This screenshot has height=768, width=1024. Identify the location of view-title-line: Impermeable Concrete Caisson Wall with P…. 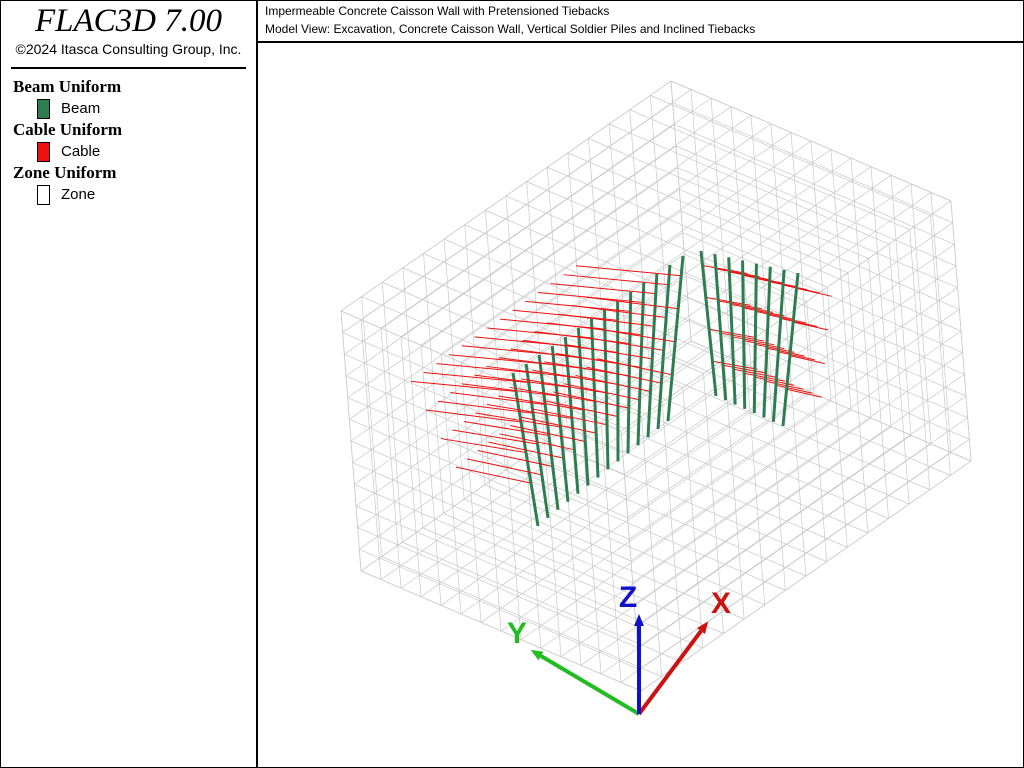
(437, 11).